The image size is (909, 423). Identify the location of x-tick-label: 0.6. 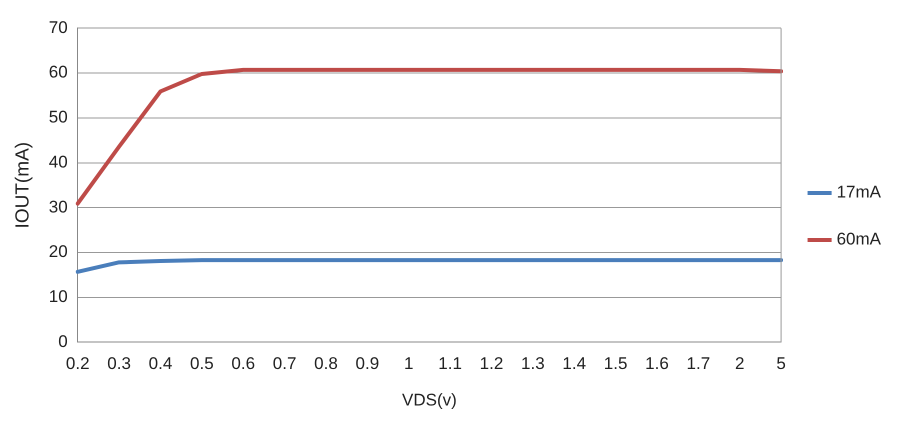
(243, 364).